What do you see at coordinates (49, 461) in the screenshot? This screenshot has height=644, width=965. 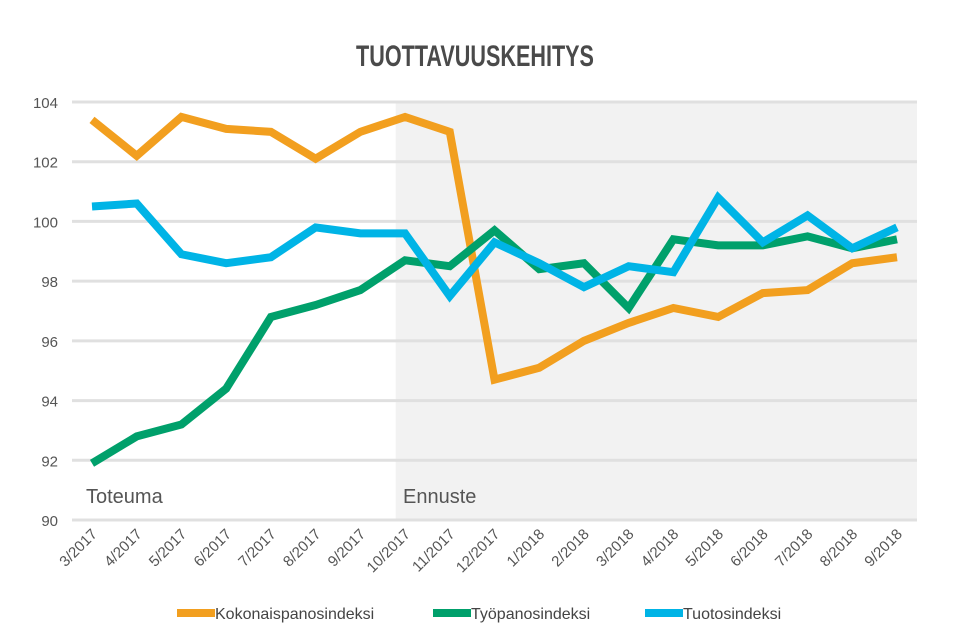 I see `y-tick-label: 92` at bounding box center [49, 461].